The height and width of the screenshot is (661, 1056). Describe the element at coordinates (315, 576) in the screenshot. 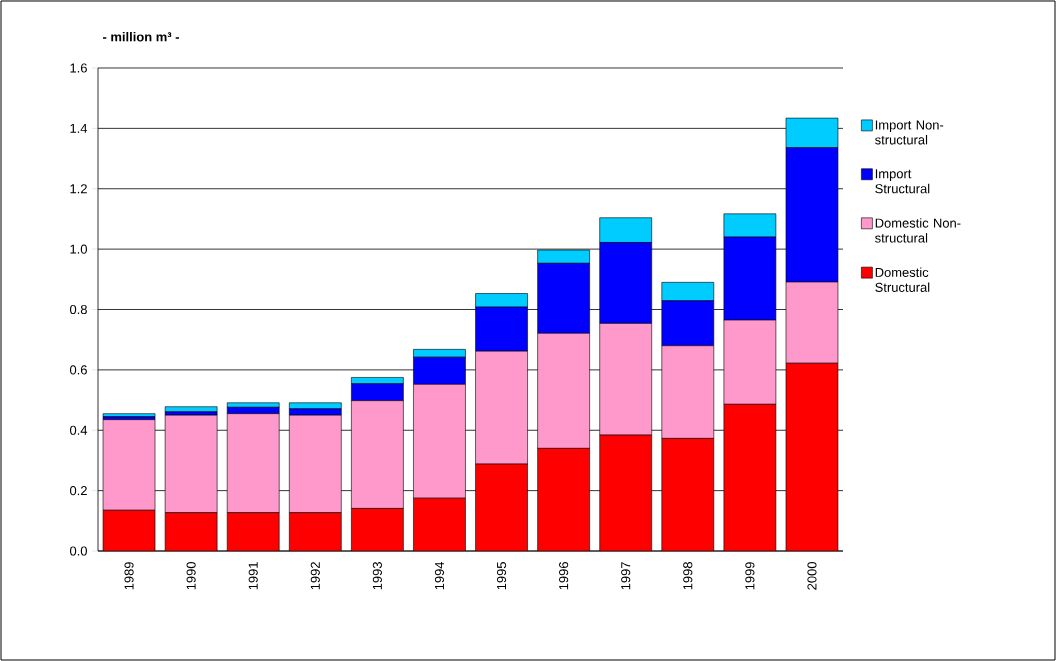

I see `x-tick-label: 1992` at that location.